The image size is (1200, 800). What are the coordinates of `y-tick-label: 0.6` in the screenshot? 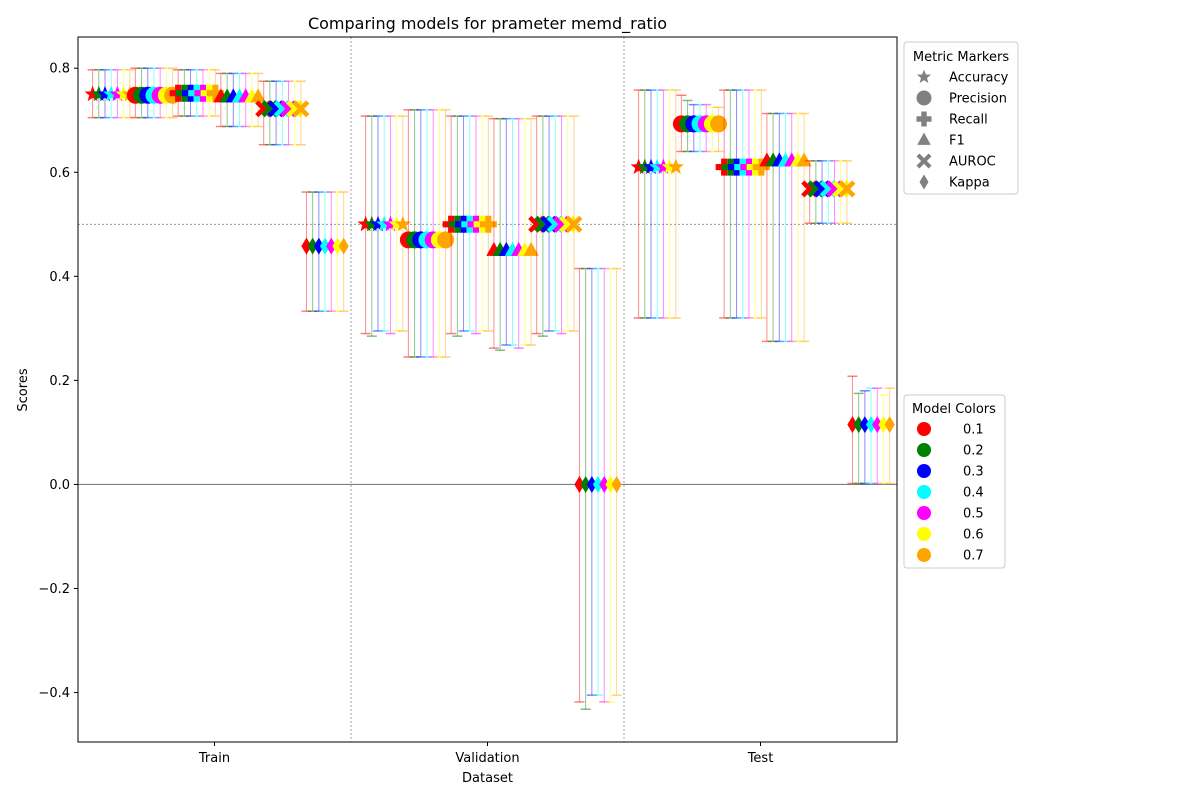 It's located at (59, 173).